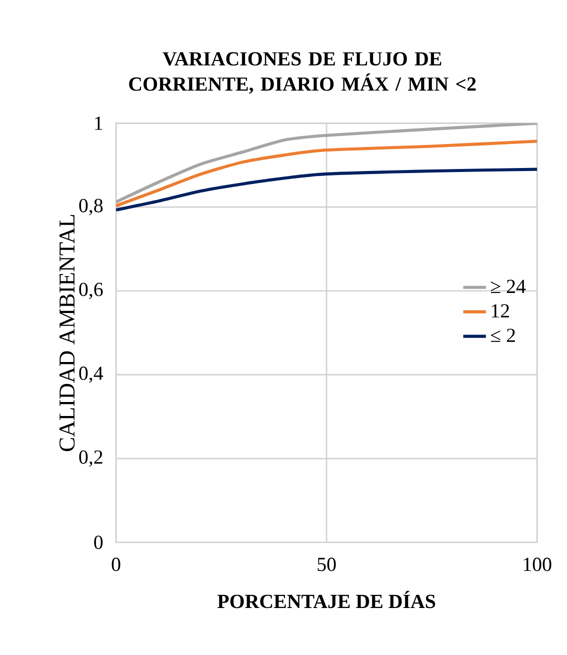 The width and height of the screenshot is (567, 655). Describe the element at coordinates (91, 291) in the screenshot. I see `y-tick-label: 0,6` at that location.